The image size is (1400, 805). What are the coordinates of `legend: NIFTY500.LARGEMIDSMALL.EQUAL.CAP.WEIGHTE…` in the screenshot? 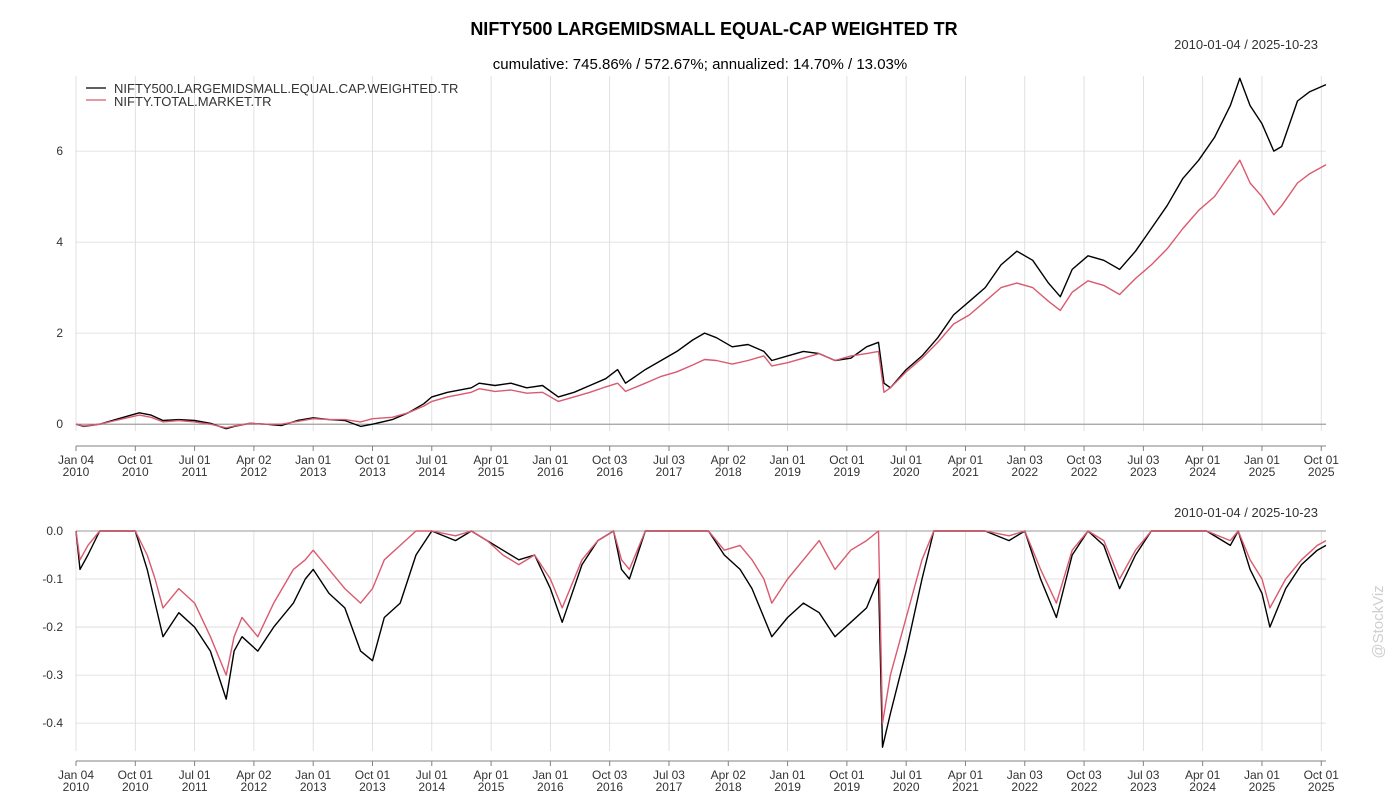 It's located at (272, 95).